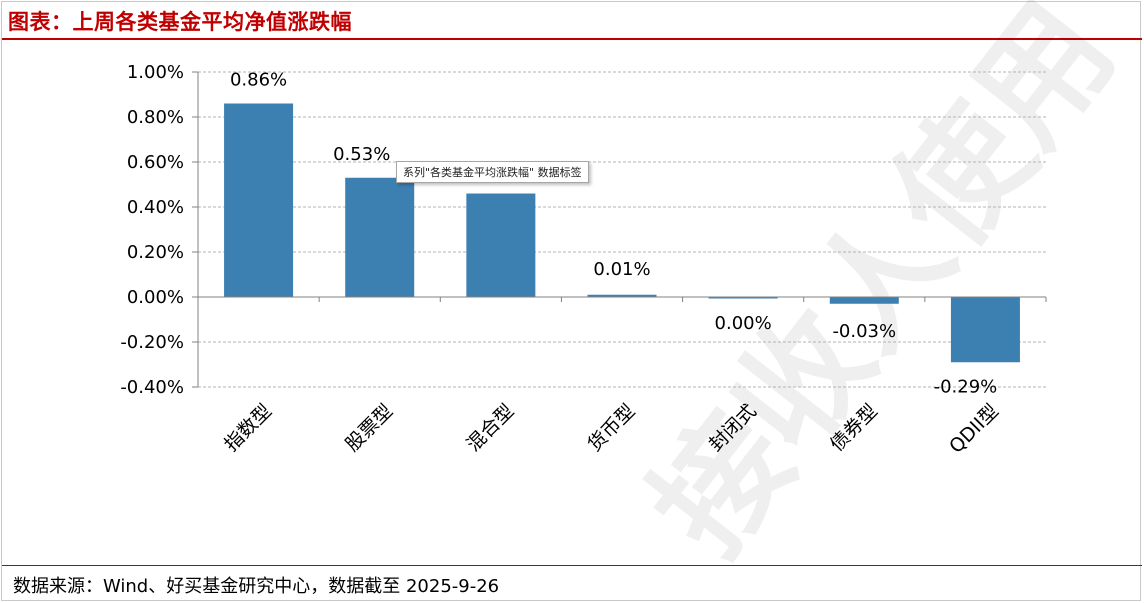 The image size is (1144, 603). I want to click on footer-divider, so click(572, 565).